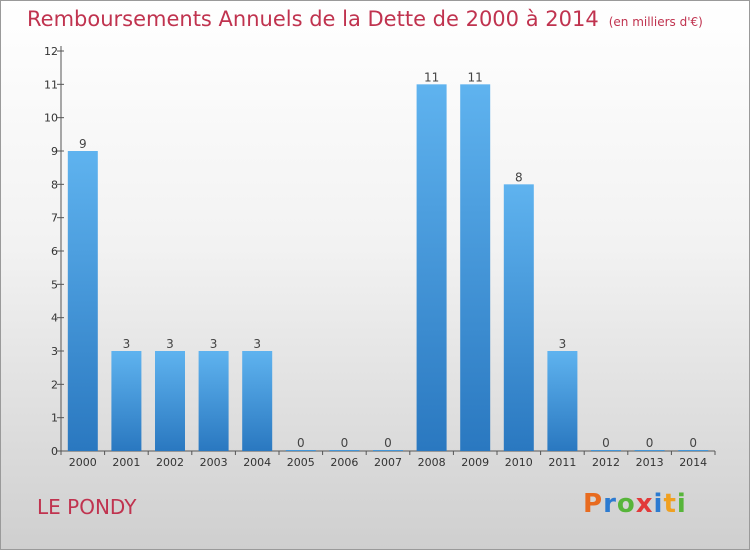  I want to click on value-label-2011: 3, so click(563, 344).